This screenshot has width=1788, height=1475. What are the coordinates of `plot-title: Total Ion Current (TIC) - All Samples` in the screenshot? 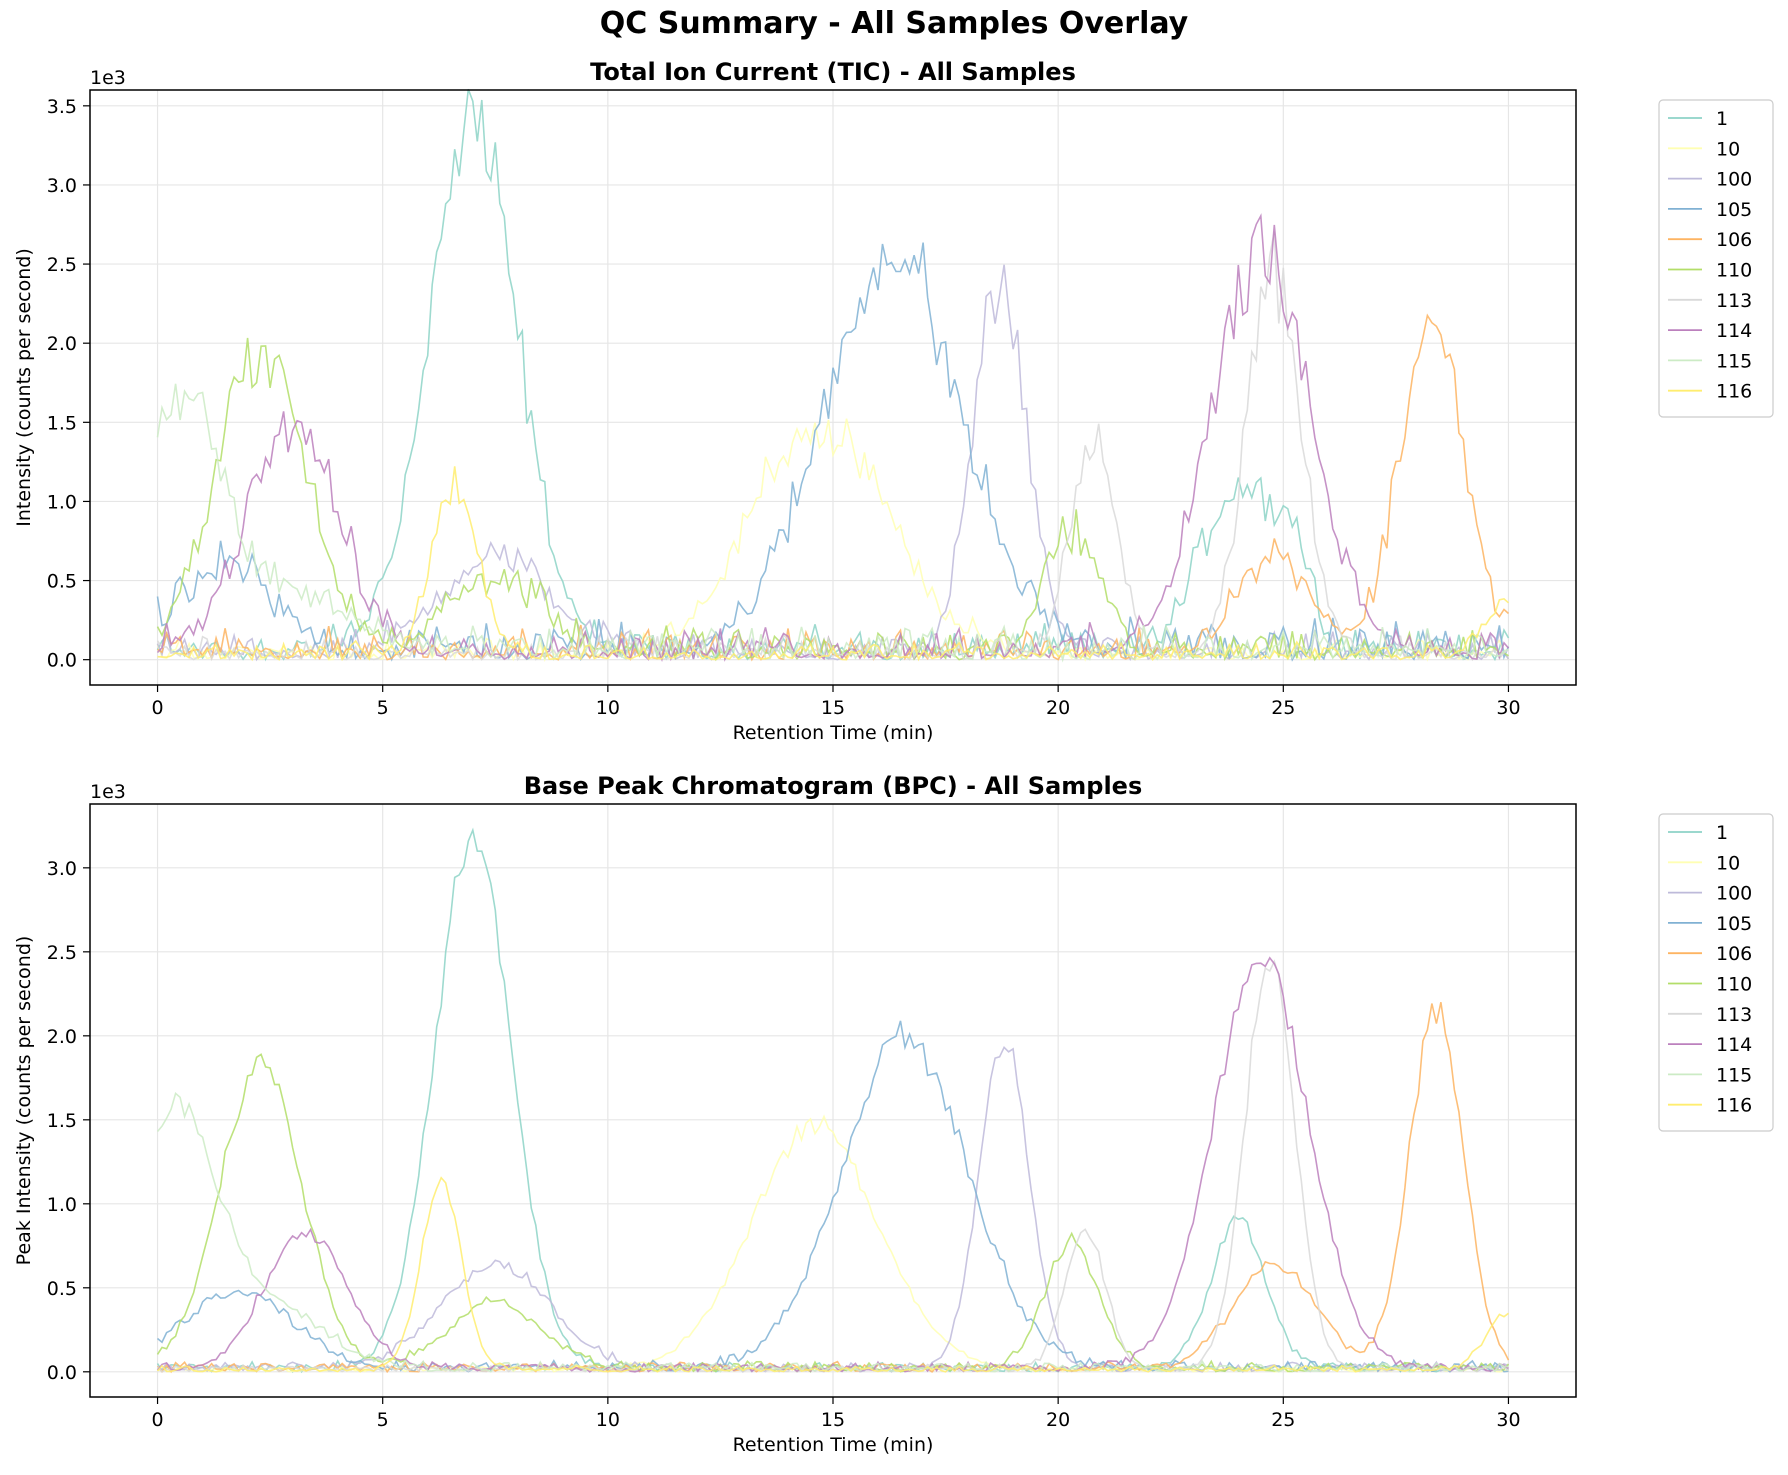 It's located at (833, 72).